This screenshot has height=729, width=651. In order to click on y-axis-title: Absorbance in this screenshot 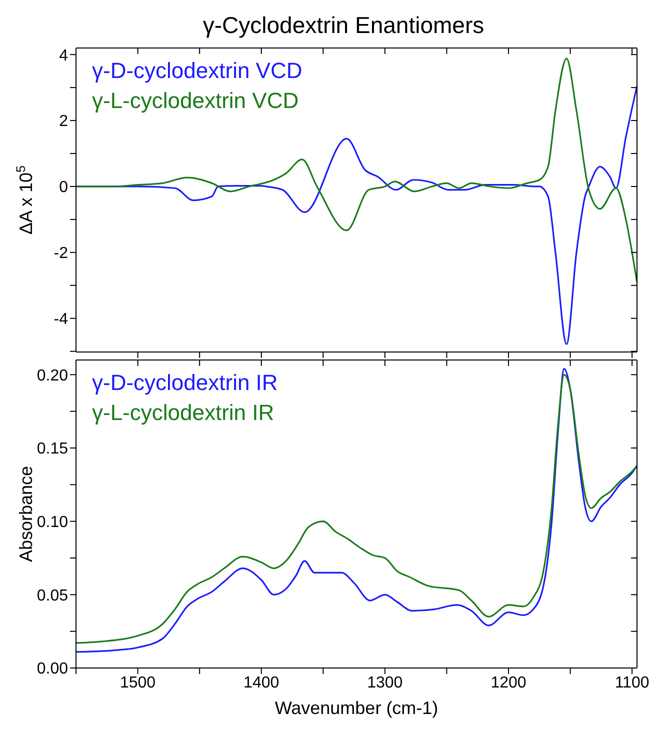, I will do `click(26, 514)`.